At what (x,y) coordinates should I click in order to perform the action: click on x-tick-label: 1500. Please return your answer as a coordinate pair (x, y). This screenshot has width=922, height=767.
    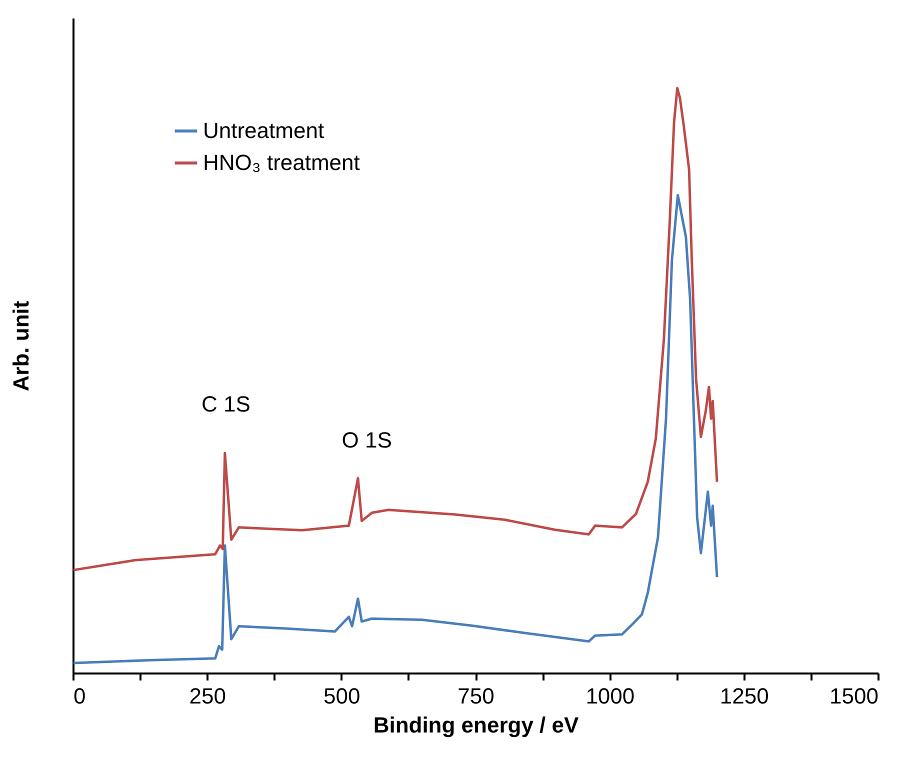
    Looking at the image, I should click on (854, 696).